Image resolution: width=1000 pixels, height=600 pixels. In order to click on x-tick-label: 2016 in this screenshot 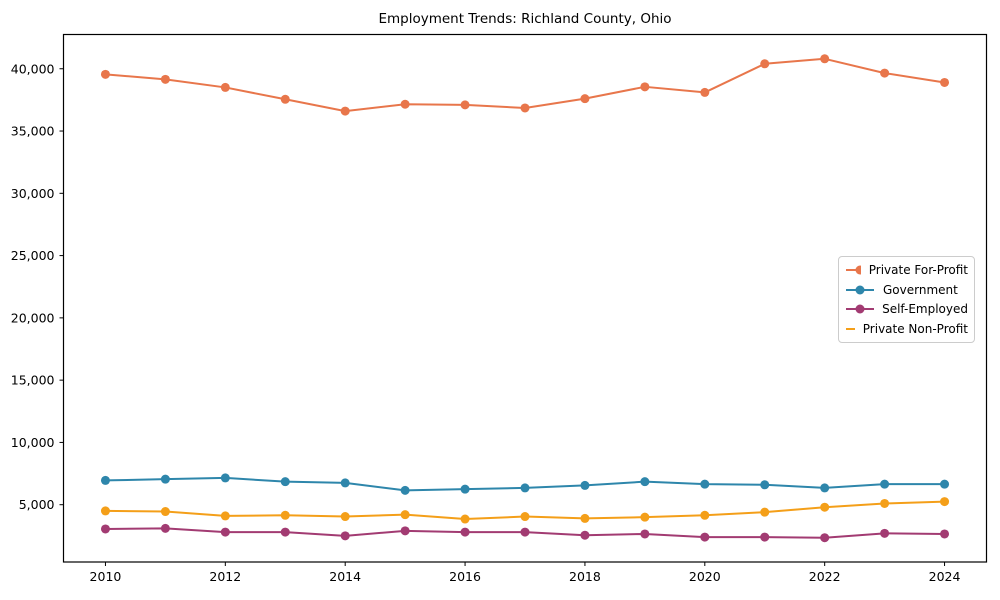, I will do `click(465, 576)`.